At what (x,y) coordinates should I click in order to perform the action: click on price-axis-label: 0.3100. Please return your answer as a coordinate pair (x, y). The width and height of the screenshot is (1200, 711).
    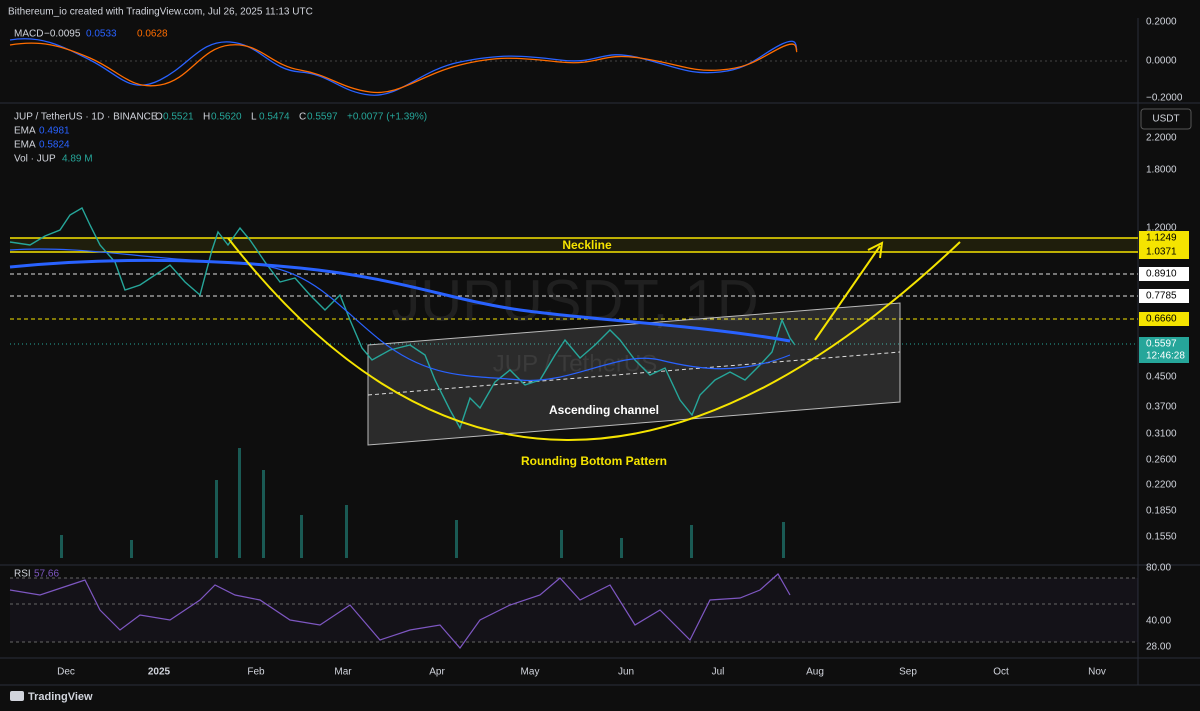
    Looking at the image, I should click on (1161, 434).